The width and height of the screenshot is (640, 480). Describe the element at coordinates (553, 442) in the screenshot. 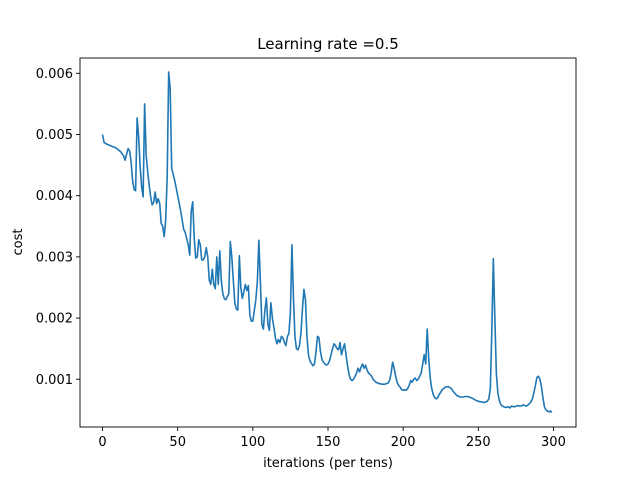

I see `x-tick-label: 300` at that location.